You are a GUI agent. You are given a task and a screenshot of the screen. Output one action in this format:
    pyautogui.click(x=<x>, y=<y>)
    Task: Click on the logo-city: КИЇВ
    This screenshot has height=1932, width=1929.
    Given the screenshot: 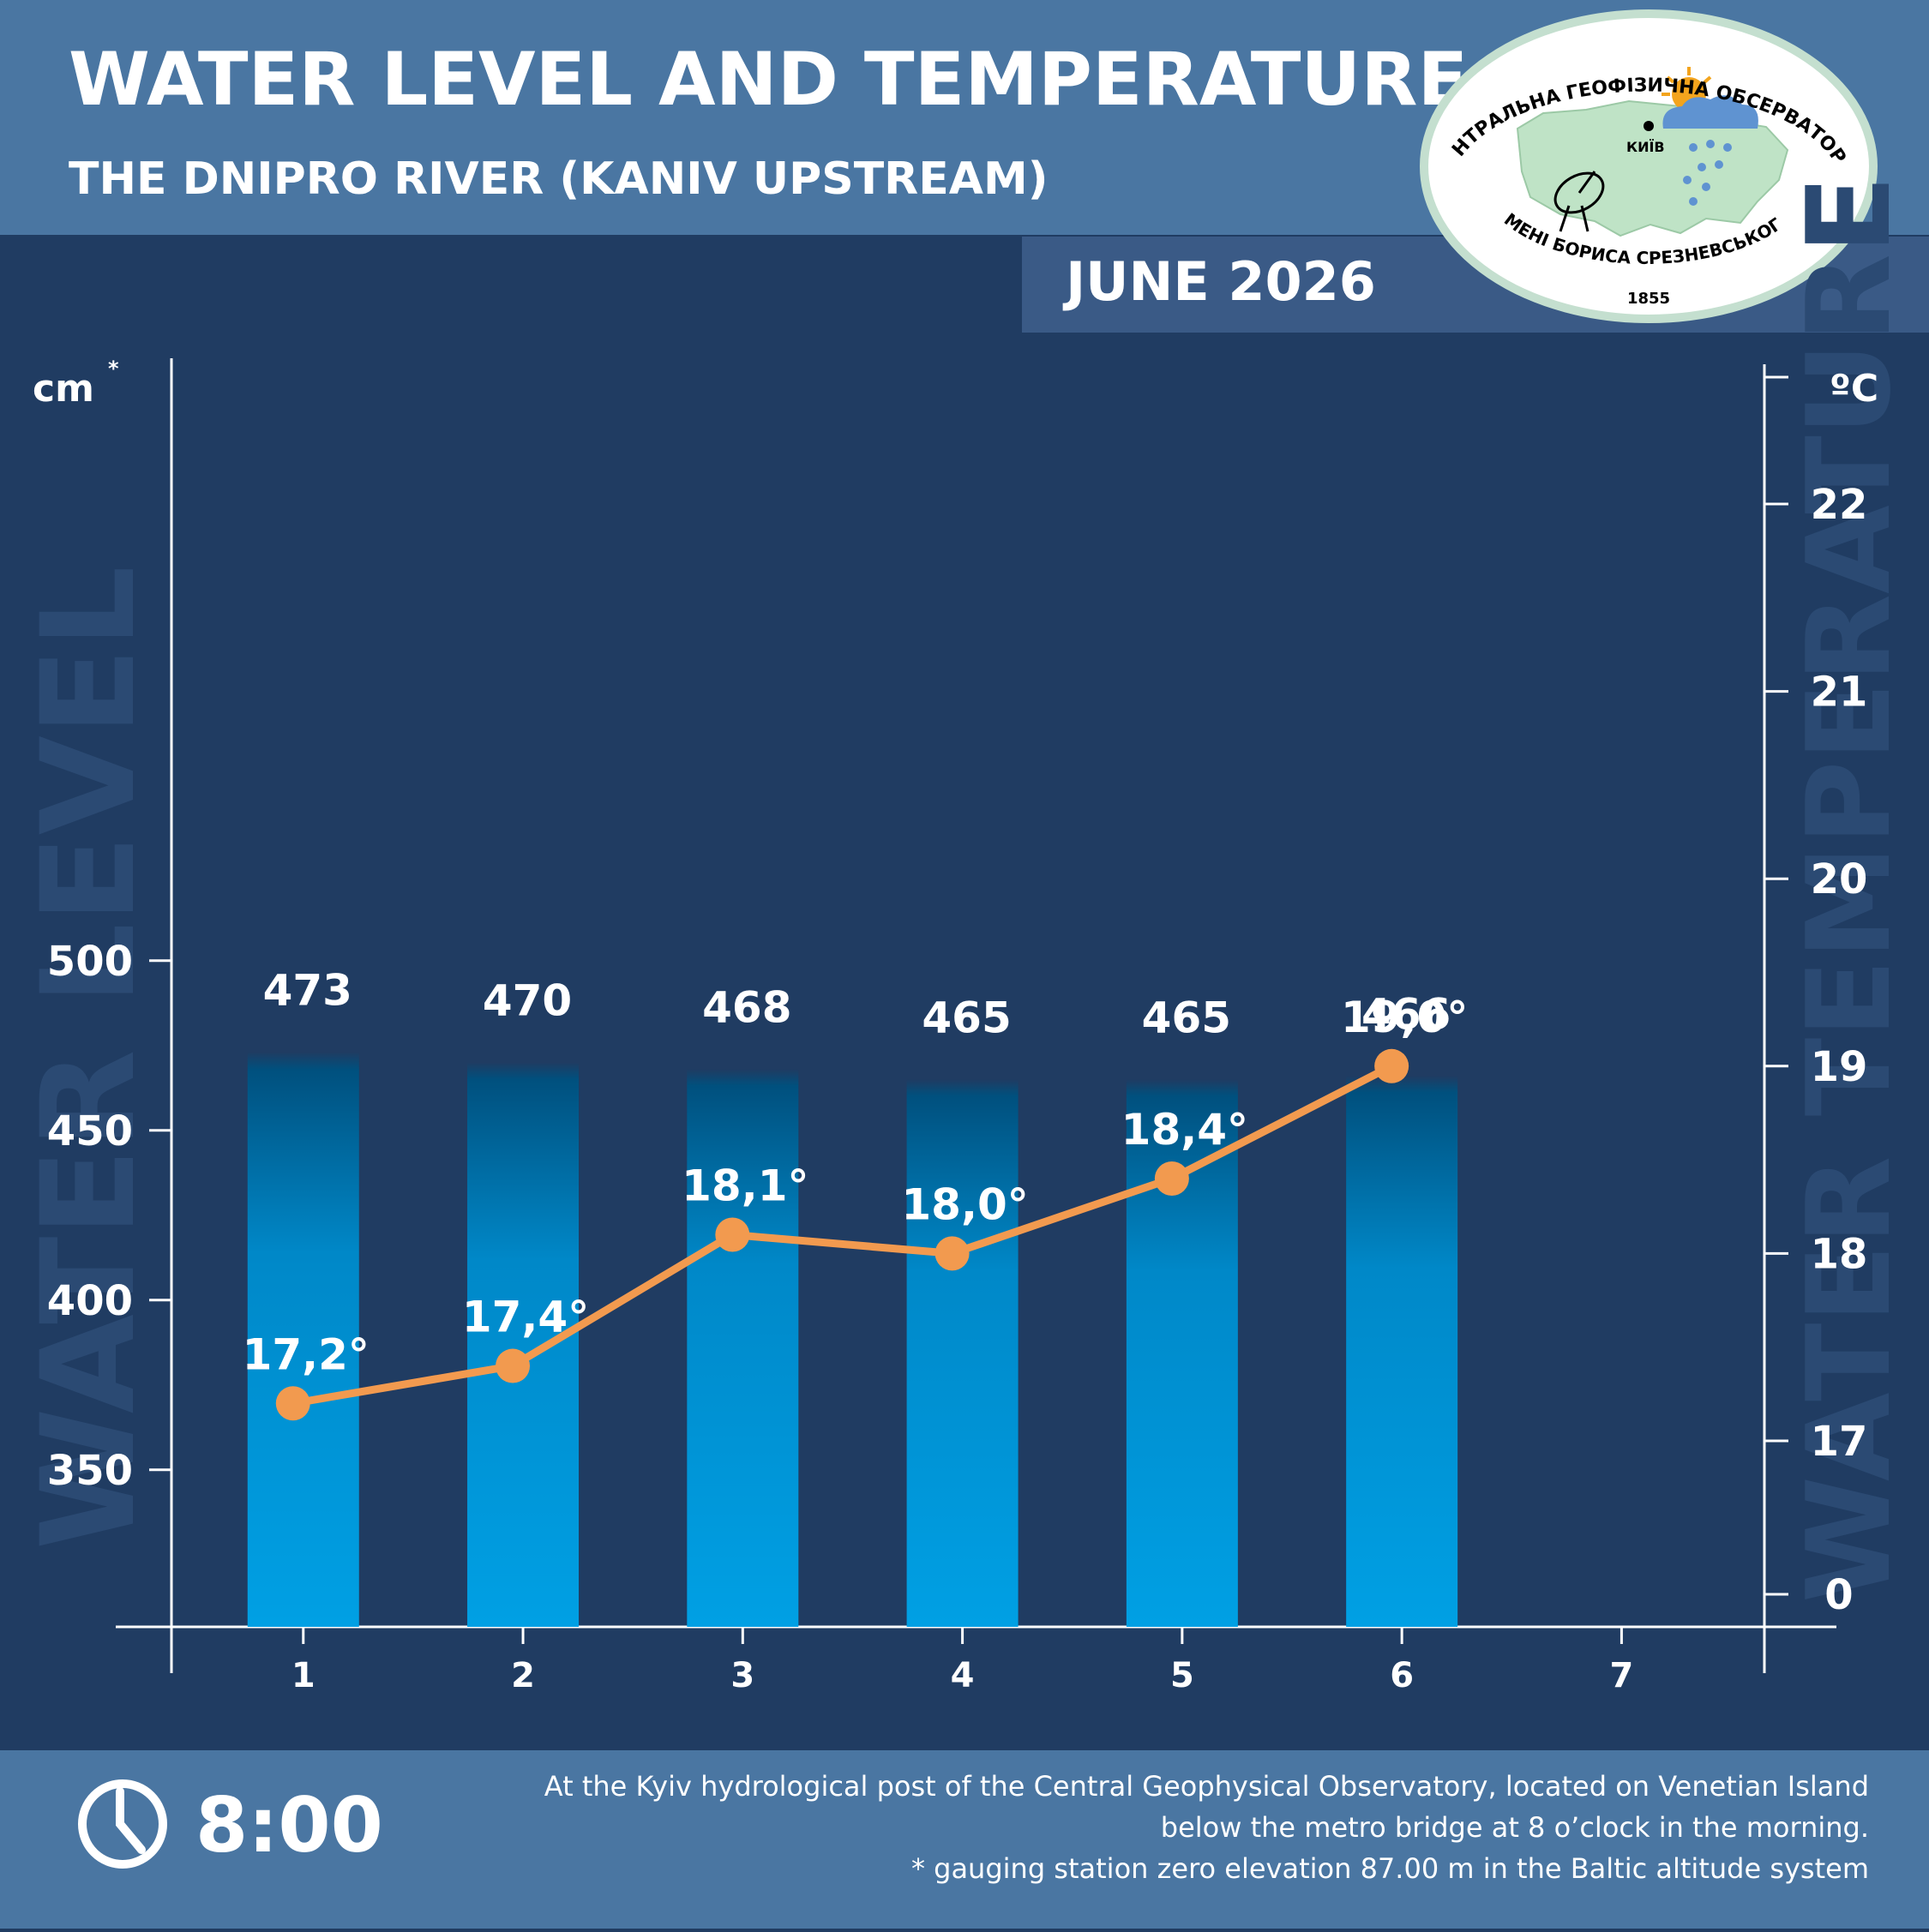 What is the action you would take?
    pyautogui.click(x=1645, y=147)
    